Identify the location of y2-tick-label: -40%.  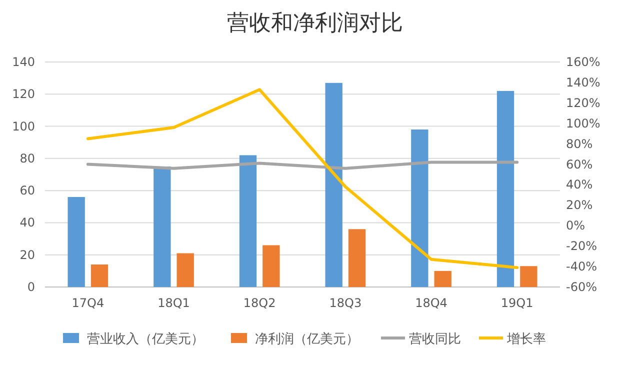
(582, 267).